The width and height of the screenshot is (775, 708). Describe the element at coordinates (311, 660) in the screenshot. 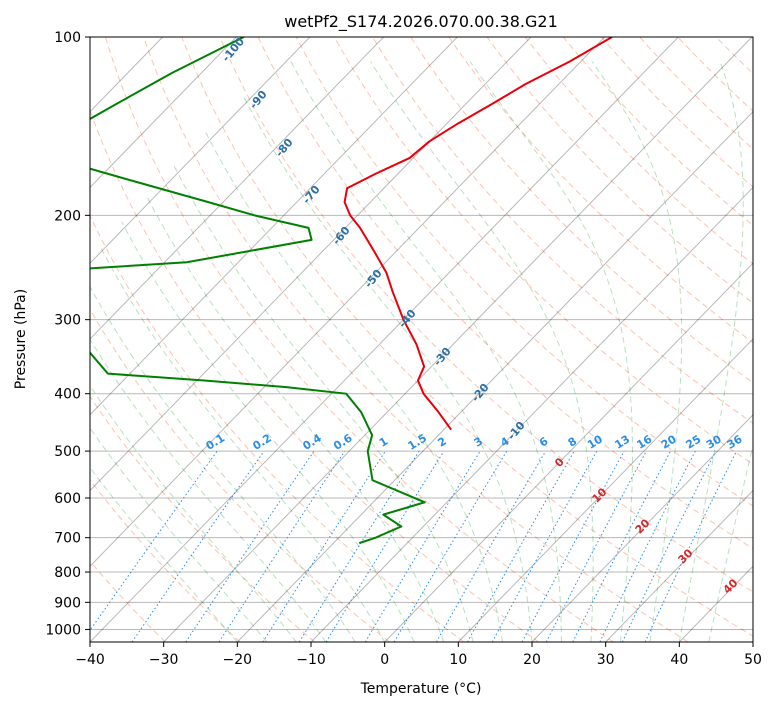

I see `x-tick-label: −10` at that location.